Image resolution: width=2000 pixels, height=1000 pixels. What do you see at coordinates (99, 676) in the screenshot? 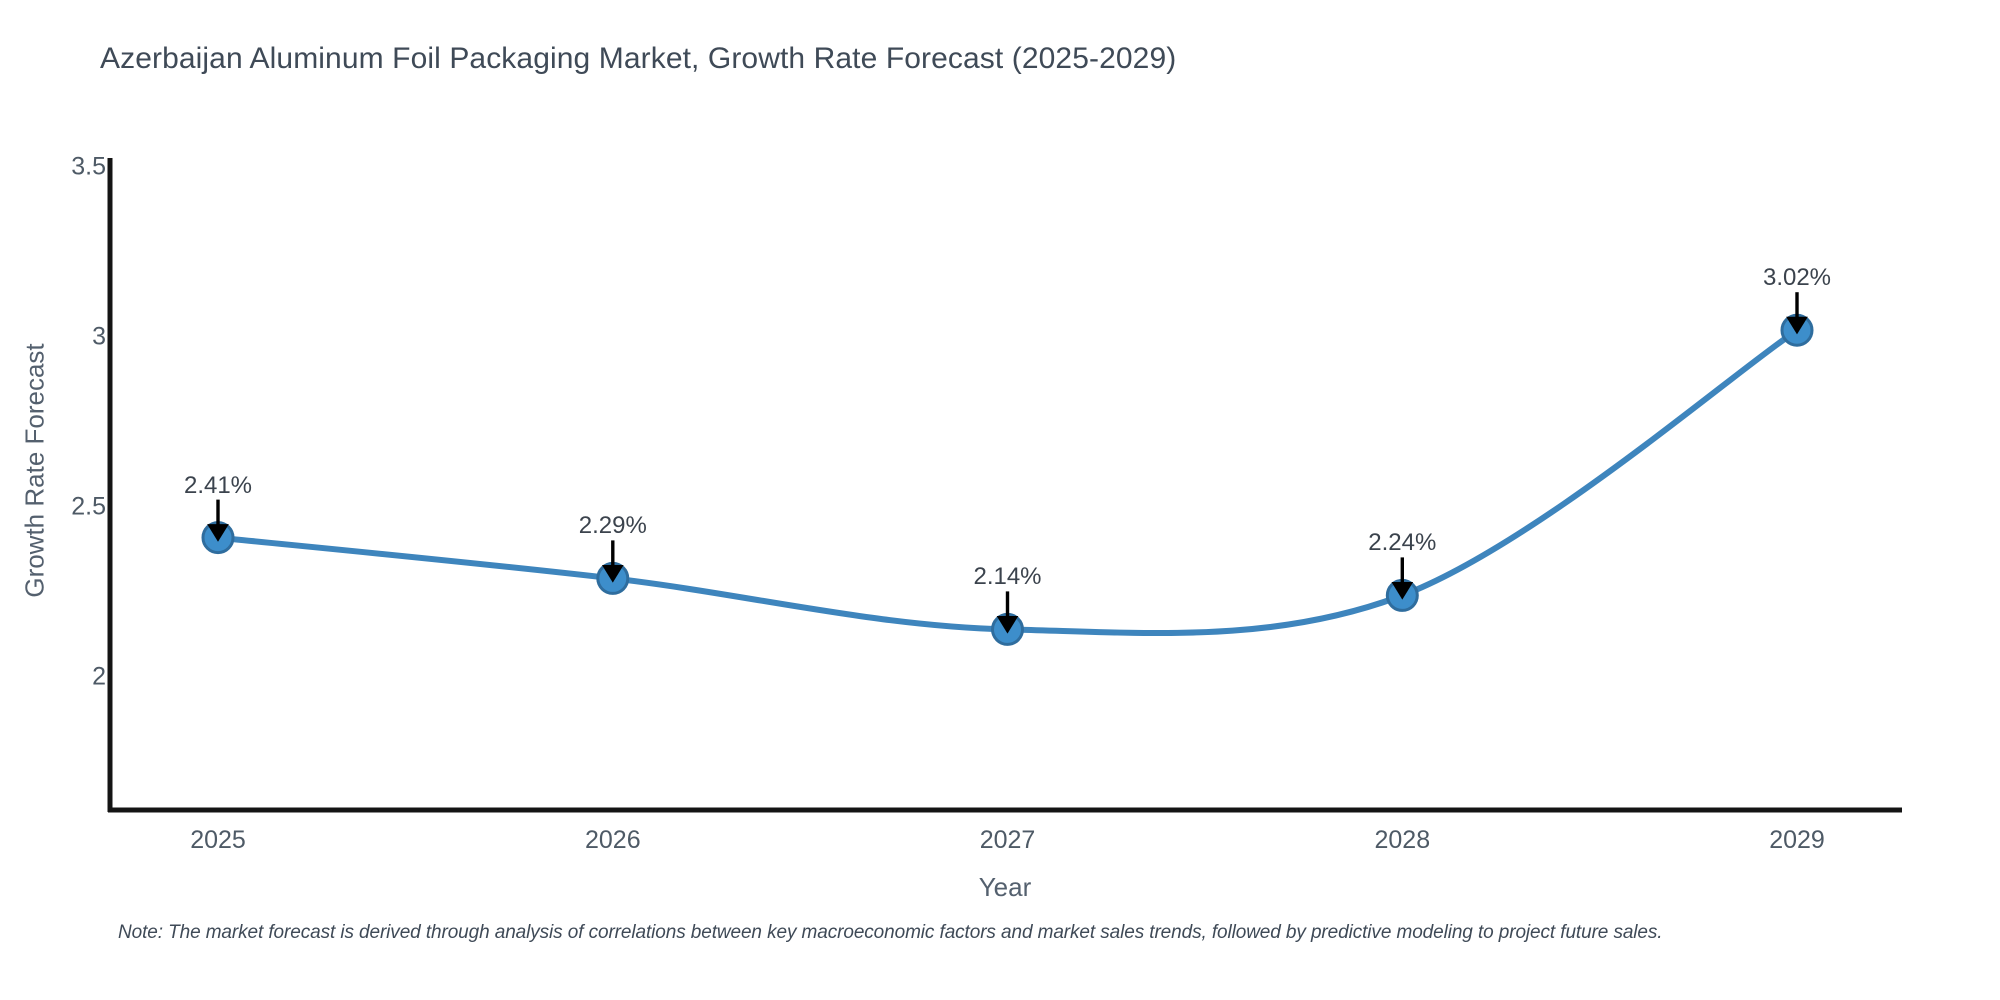
I see `y-tick-label: 2` at bounding box center [99, 676].